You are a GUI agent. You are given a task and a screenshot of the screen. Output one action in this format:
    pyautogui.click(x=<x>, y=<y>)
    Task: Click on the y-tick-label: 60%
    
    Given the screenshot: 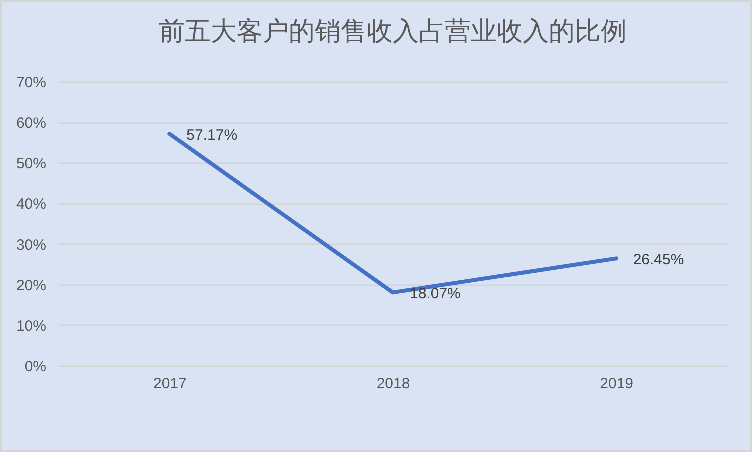 What is the action you would take?
    pyautogui.click(x=31, y=123)
    